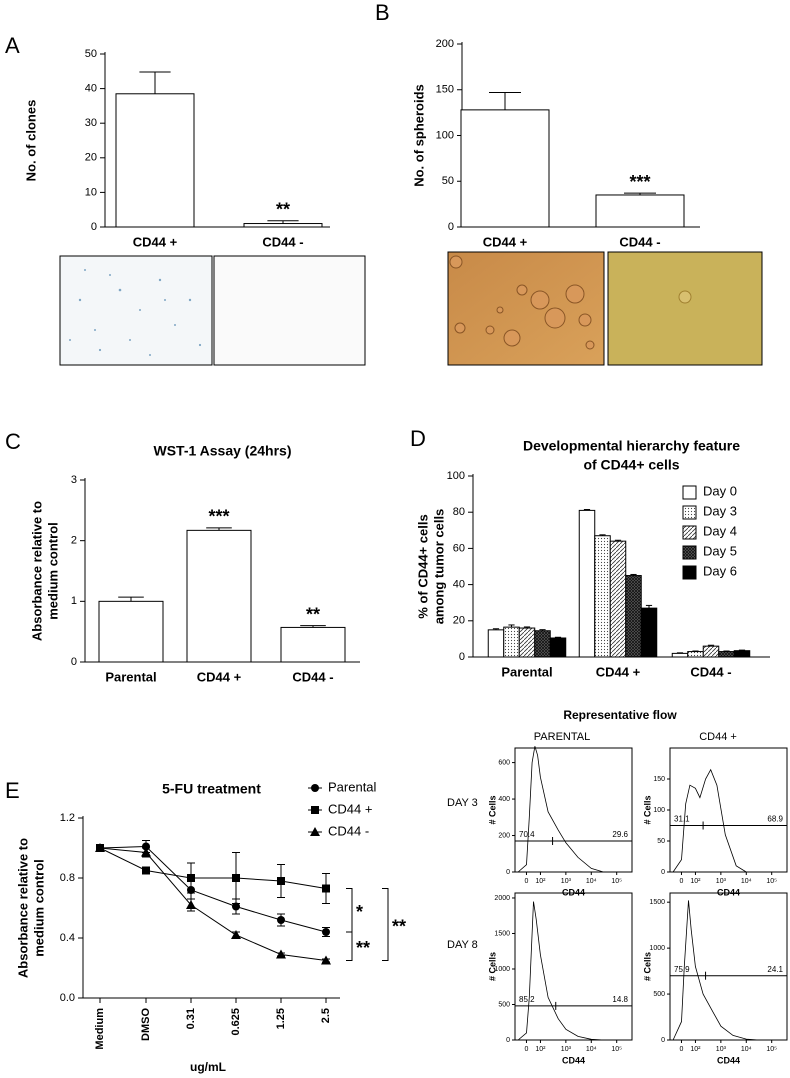 The image size is (790, 1078). Describe the element at coordinates (631, 446) in the screenshot. I see `chart-title: Developmental hierarchy feature` at that location.